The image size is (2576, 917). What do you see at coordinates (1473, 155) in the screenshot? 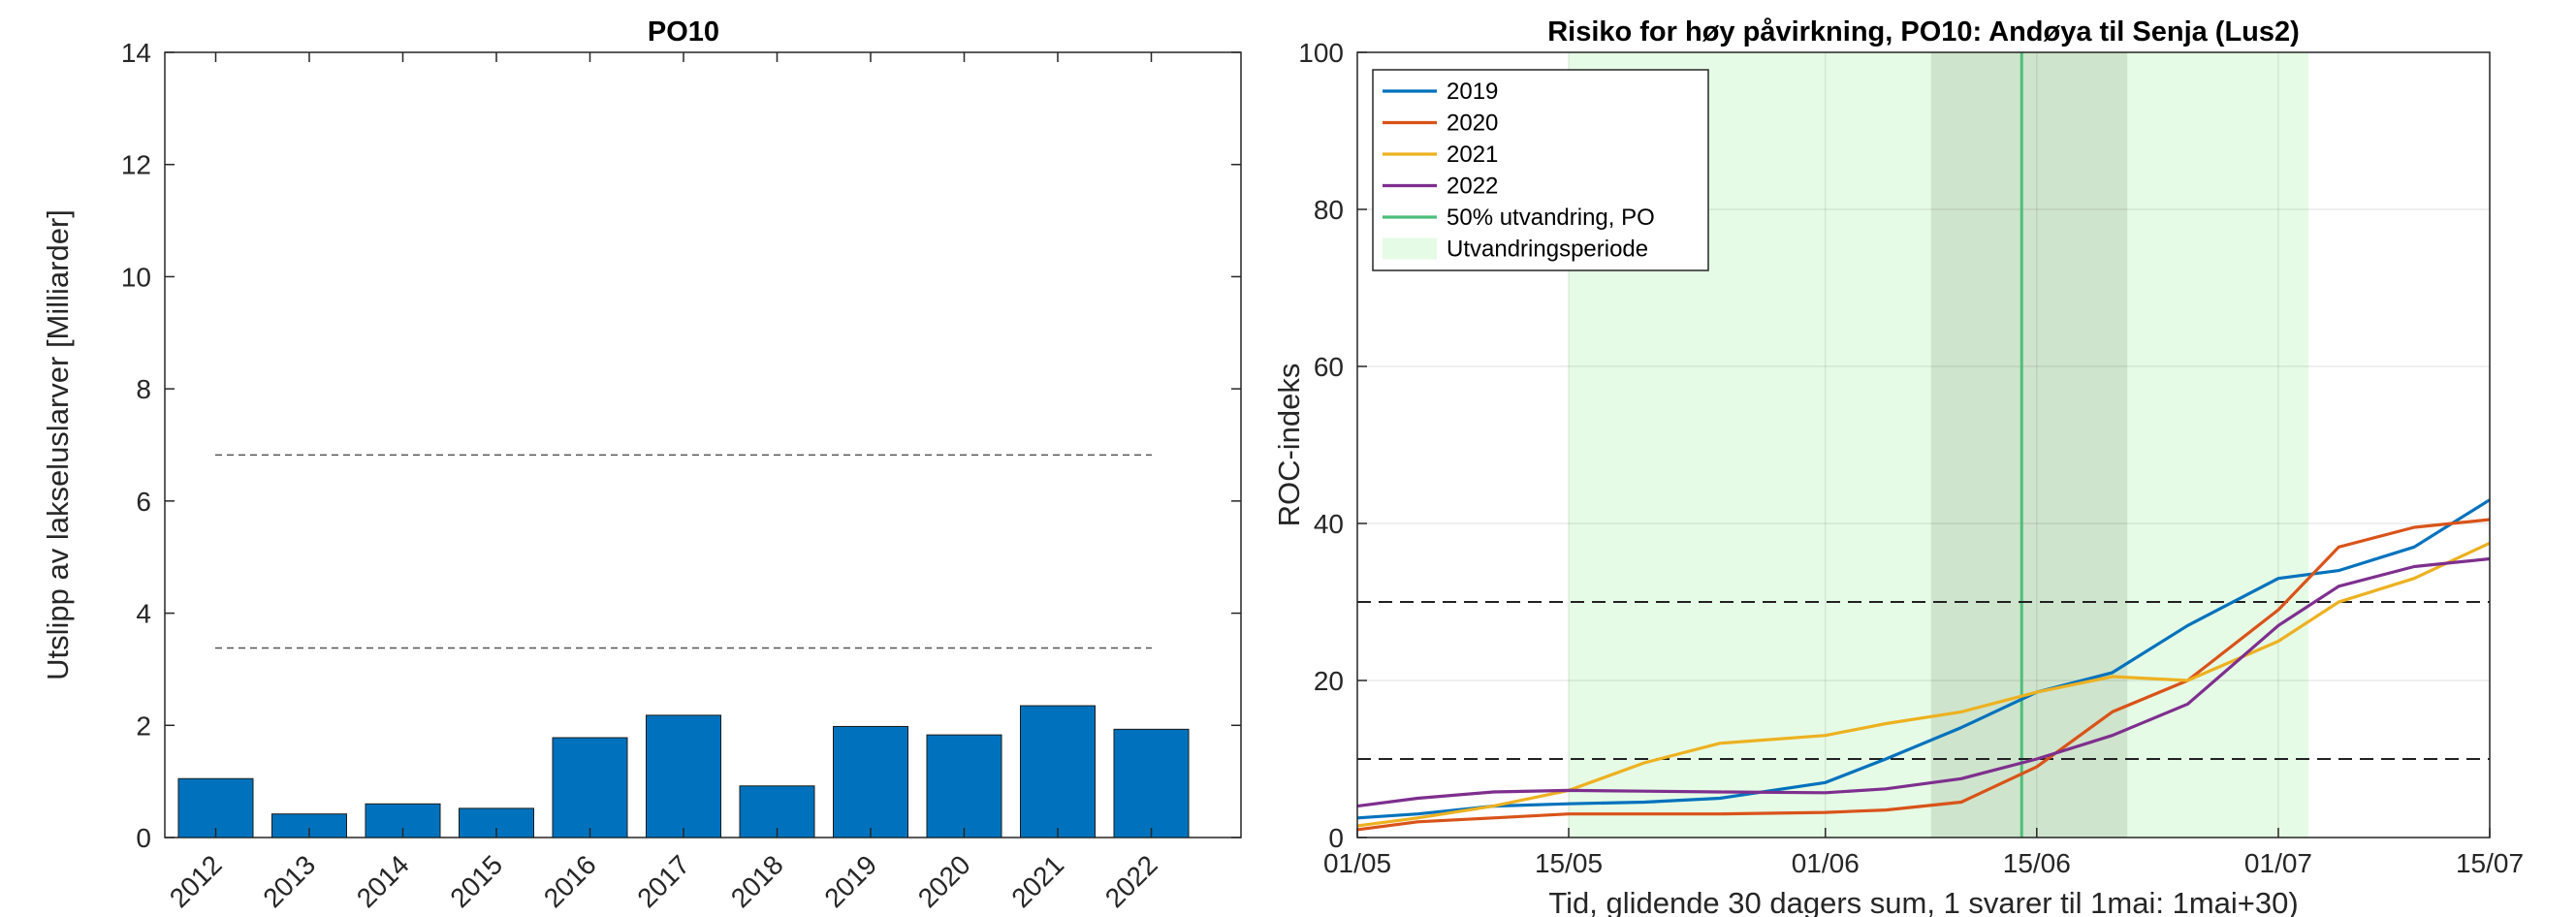
I see `legend-label: 2021` at bounding box center [1473, 155].